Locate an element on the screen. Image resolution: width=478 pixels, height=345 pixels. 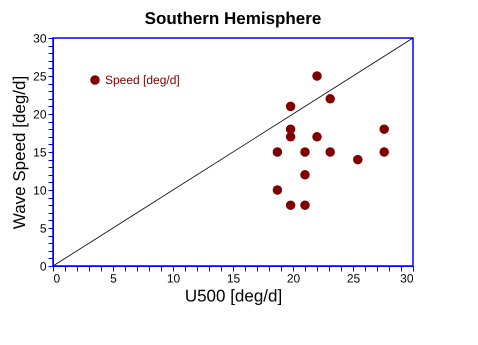
y-tick-label: 25 is located at coordinates (40, 77).